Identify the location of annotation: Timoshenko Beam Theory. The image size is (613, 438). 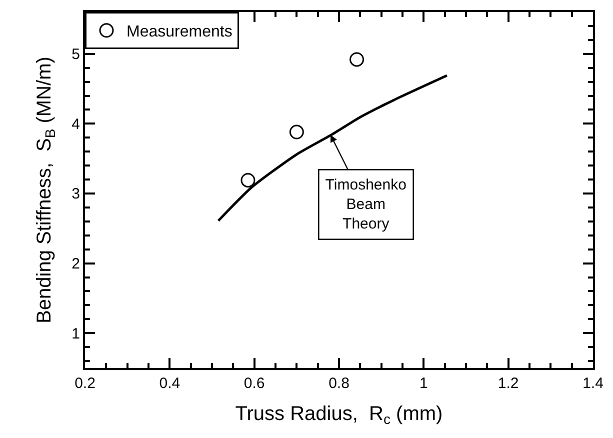
(365, 204).